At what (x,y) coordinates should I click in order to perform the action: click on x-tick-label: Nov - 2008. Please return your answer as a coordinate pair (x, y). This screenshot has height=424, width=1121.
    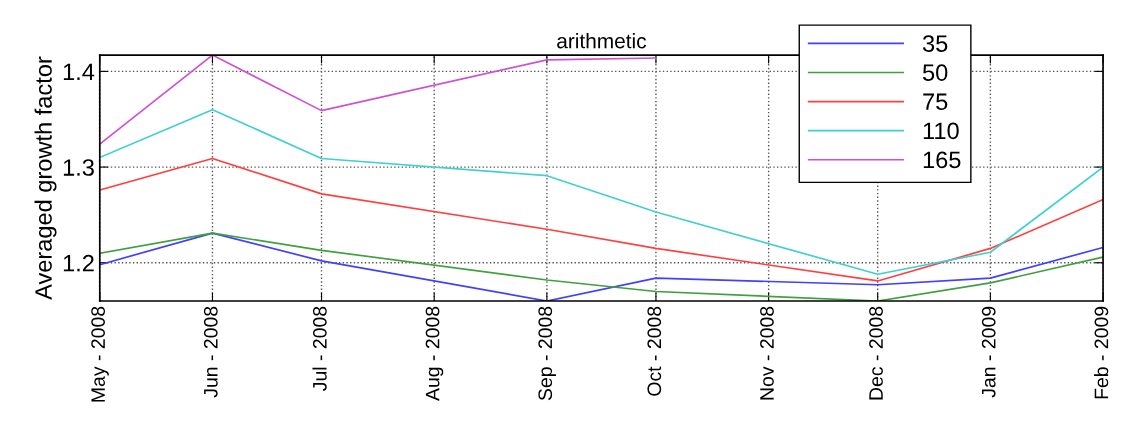
    Looking at the image, I should click on (767, 353).